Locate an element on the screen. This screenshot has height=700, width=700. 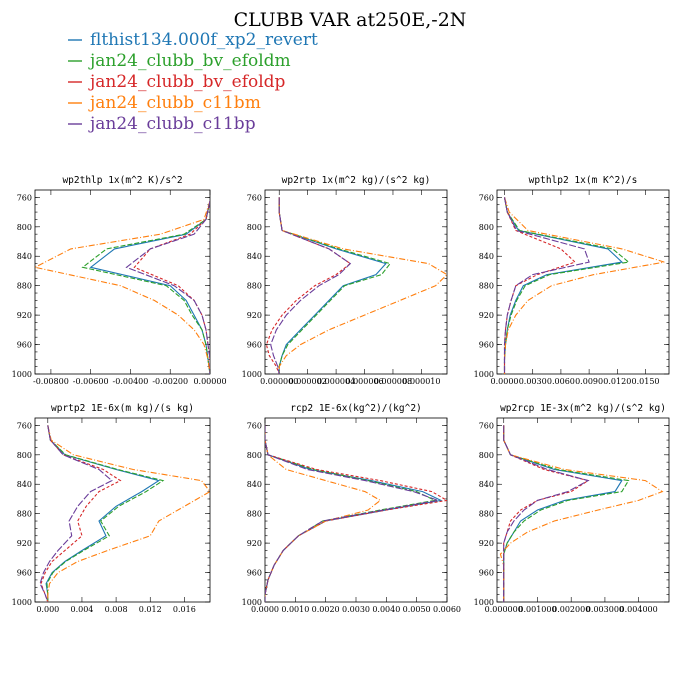
panel-title: wpthlp2 1x(m K^2)/s is located at coordinates (583, 180).